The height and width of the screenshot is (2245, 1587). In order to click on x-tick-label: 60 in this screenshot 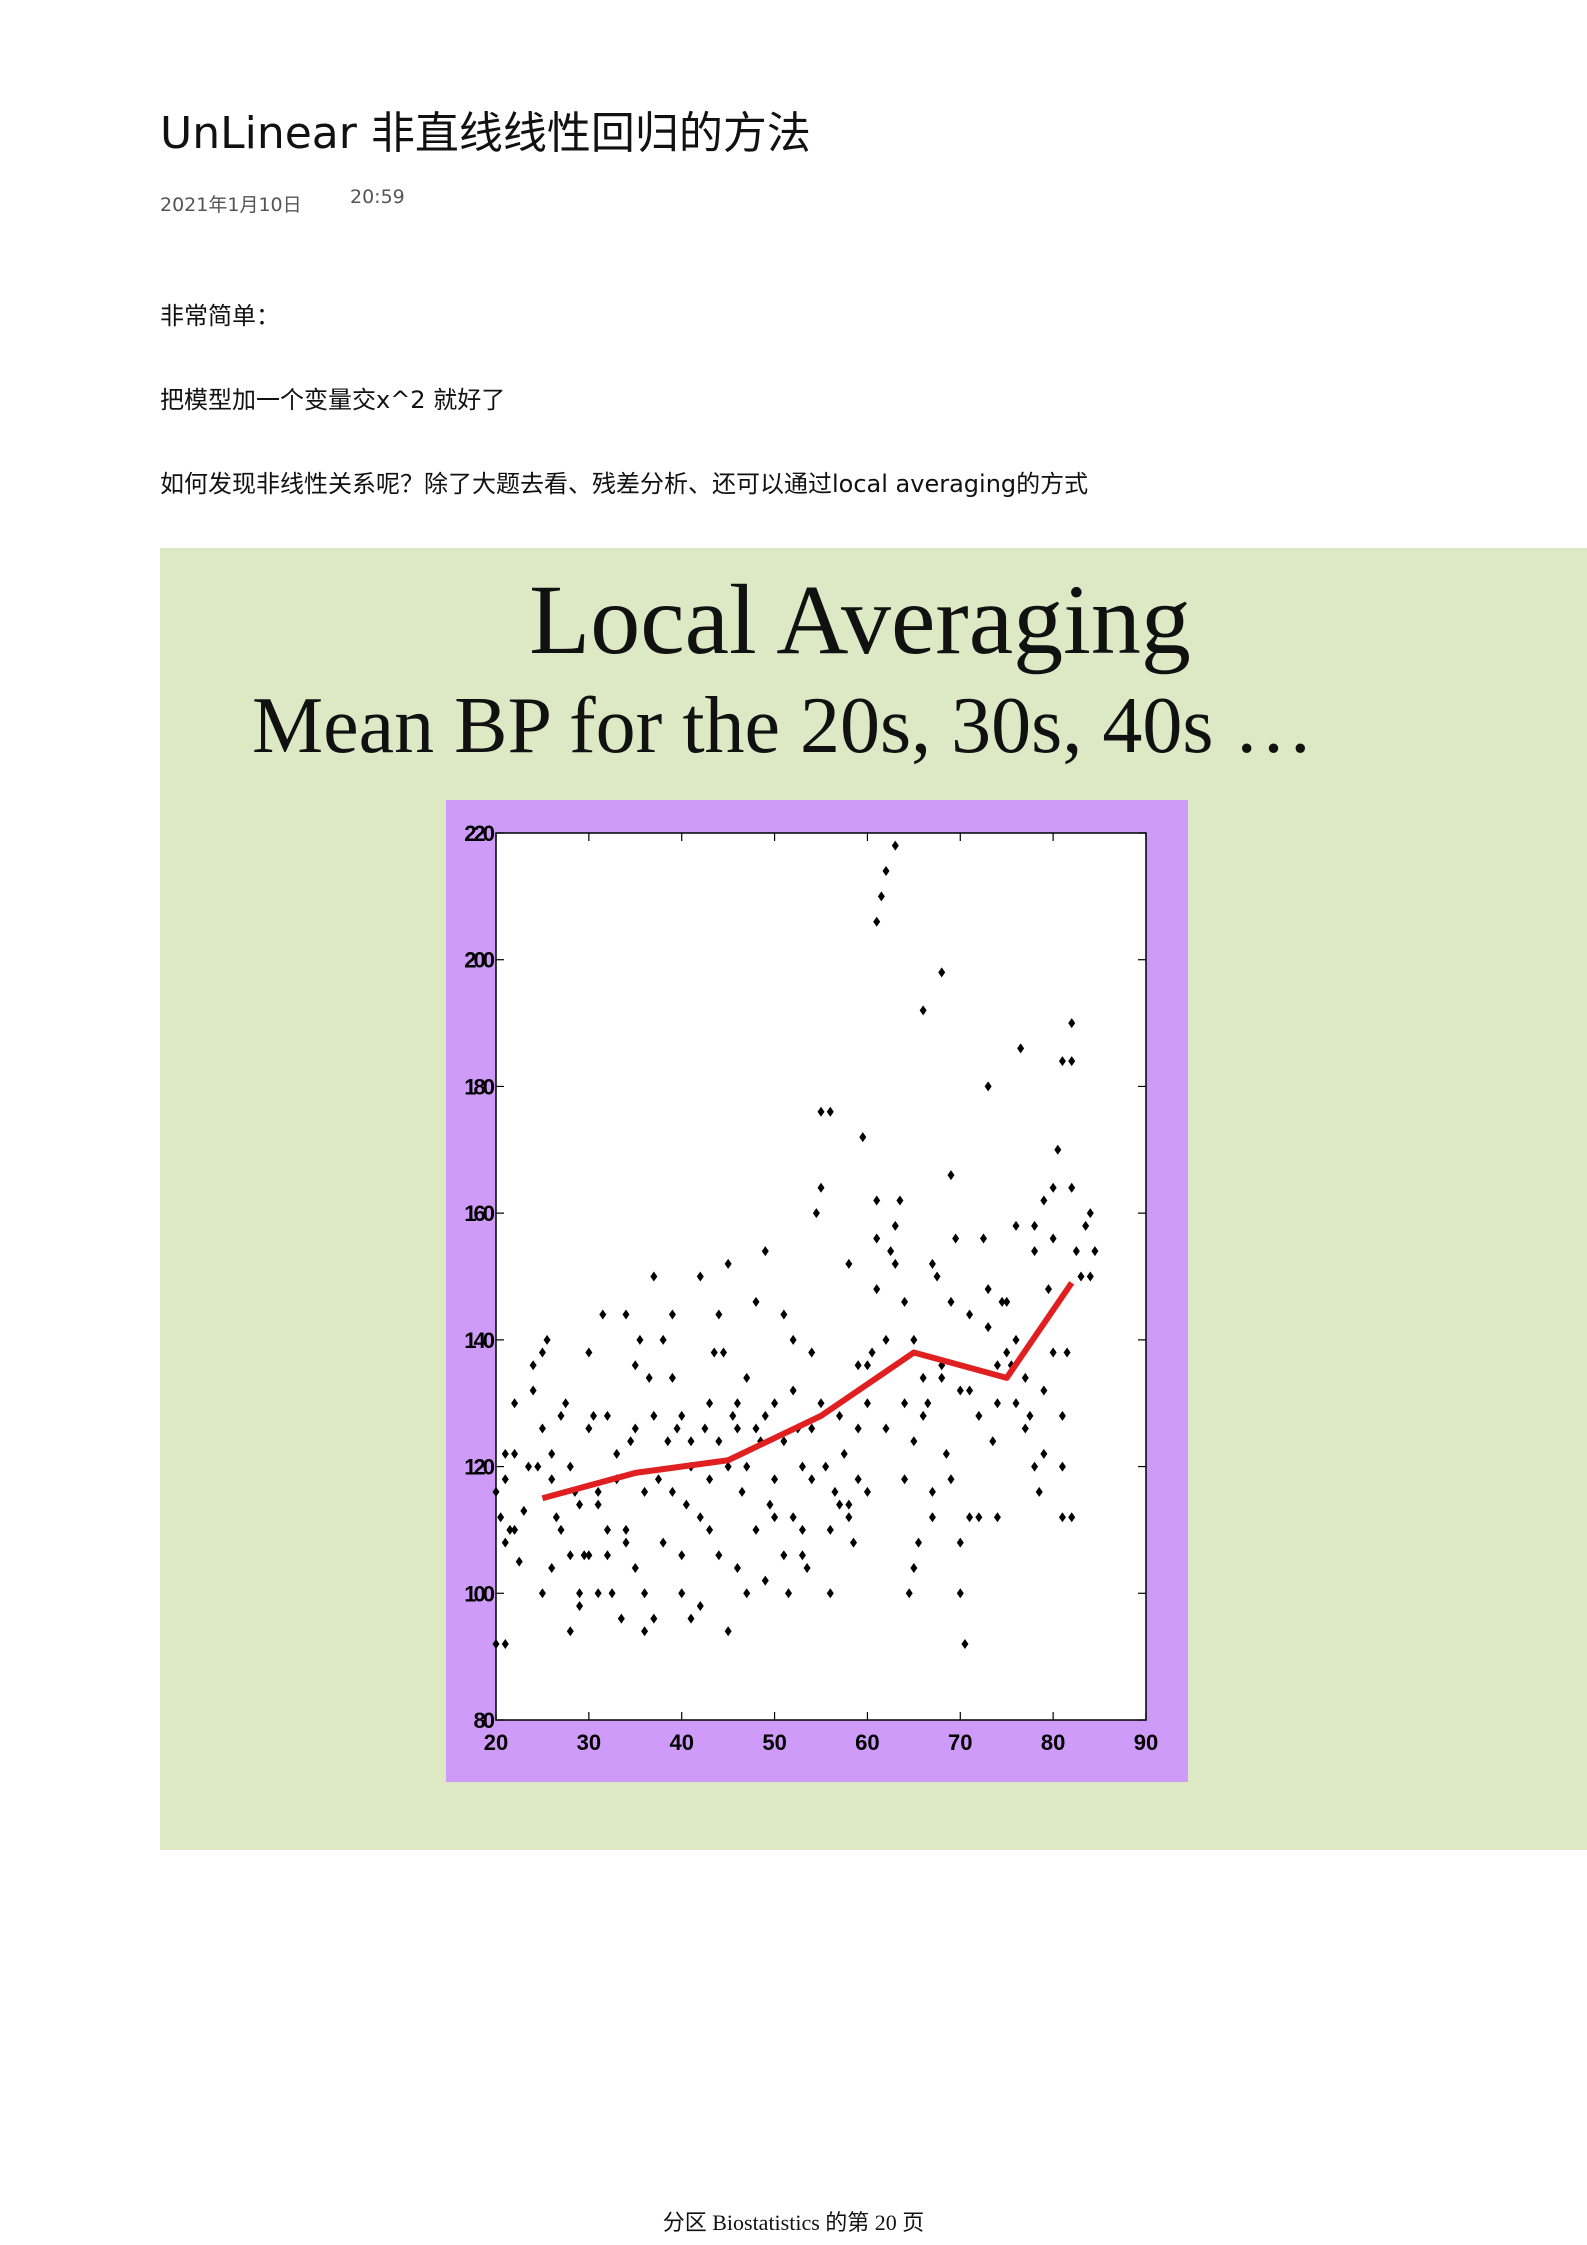, I will do `click(867, 1742)`.